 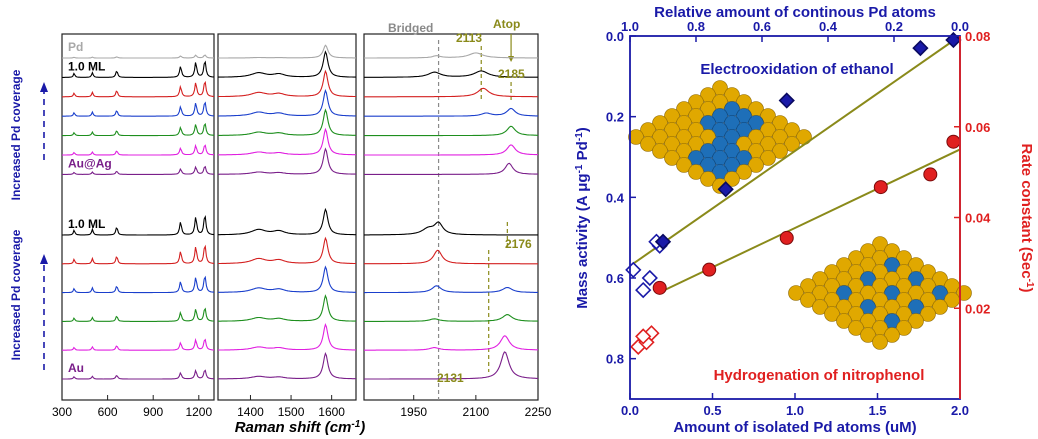 What do you see at coordinates (582, 129) in the screenshot?
I see `left-axis-title-close: )` at bounding box center [582, 129].